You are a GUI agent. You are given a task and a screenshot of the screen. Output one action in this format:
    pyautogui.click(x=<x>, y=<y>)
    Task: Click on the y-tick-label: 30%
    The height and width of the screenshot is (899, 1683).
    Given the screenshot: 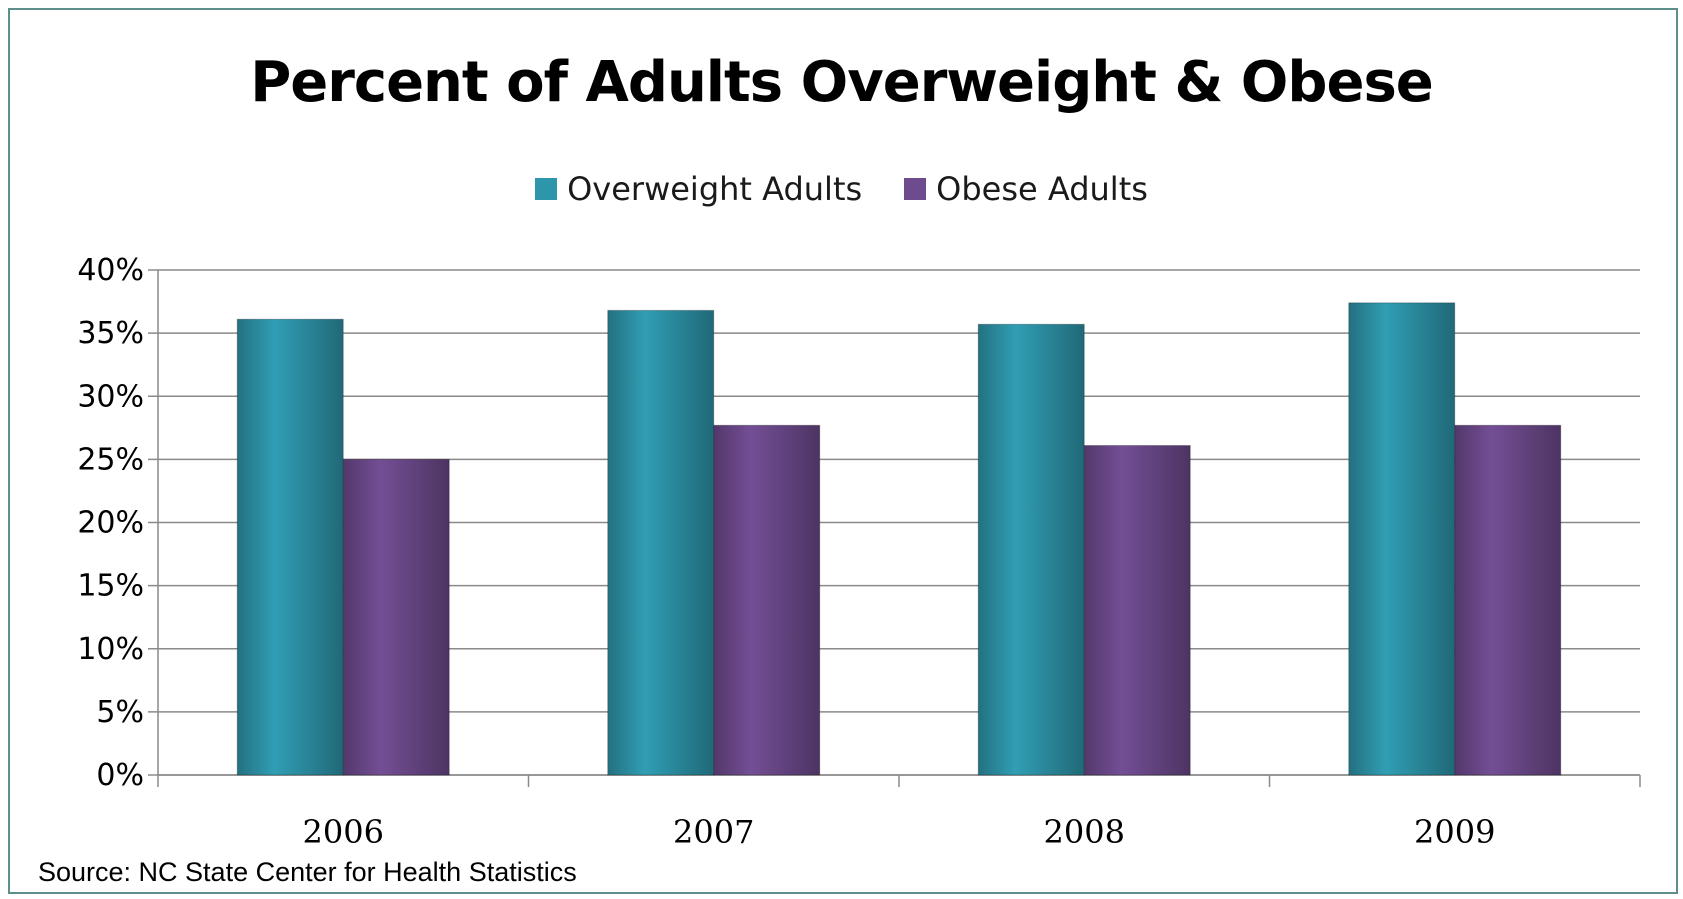 What is the action you would take?
    pyautogui.click(x=110, y=396)
    